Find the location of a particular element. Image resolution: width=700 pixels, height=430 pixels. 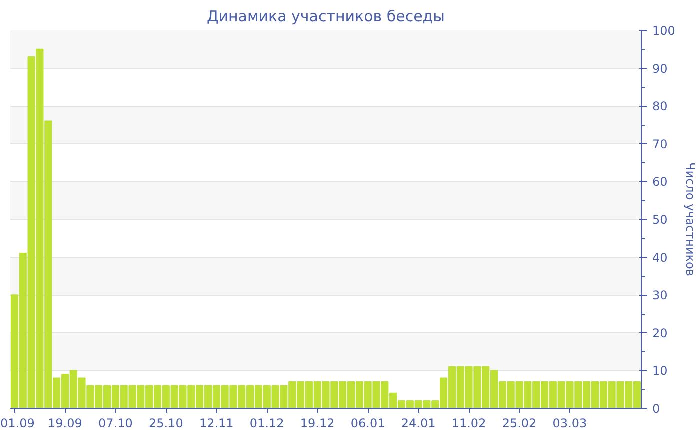

y-tick-label: 30 is located at coordinates (660, 295).